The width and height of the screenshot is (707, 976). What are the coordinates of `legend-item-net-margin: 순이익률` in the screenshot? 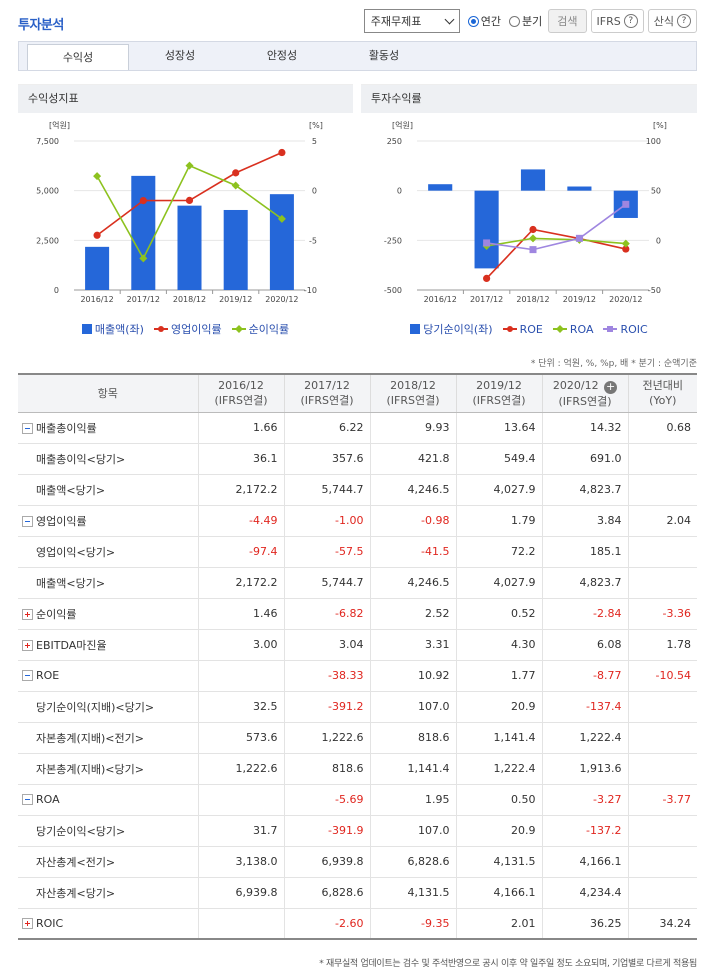 It's located at (260, 329).